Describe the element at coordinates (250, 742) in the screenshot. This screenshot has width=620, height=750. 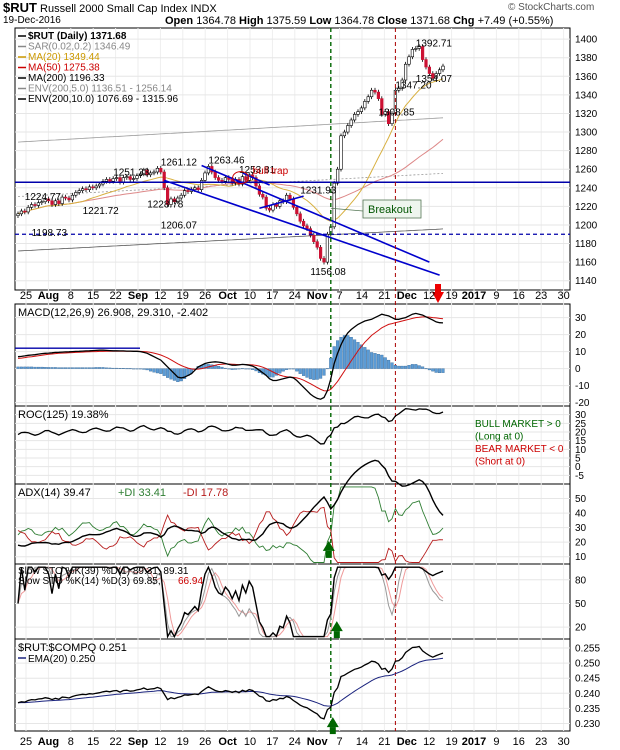
I see `x-tick-label-bottom: 10` at that location.